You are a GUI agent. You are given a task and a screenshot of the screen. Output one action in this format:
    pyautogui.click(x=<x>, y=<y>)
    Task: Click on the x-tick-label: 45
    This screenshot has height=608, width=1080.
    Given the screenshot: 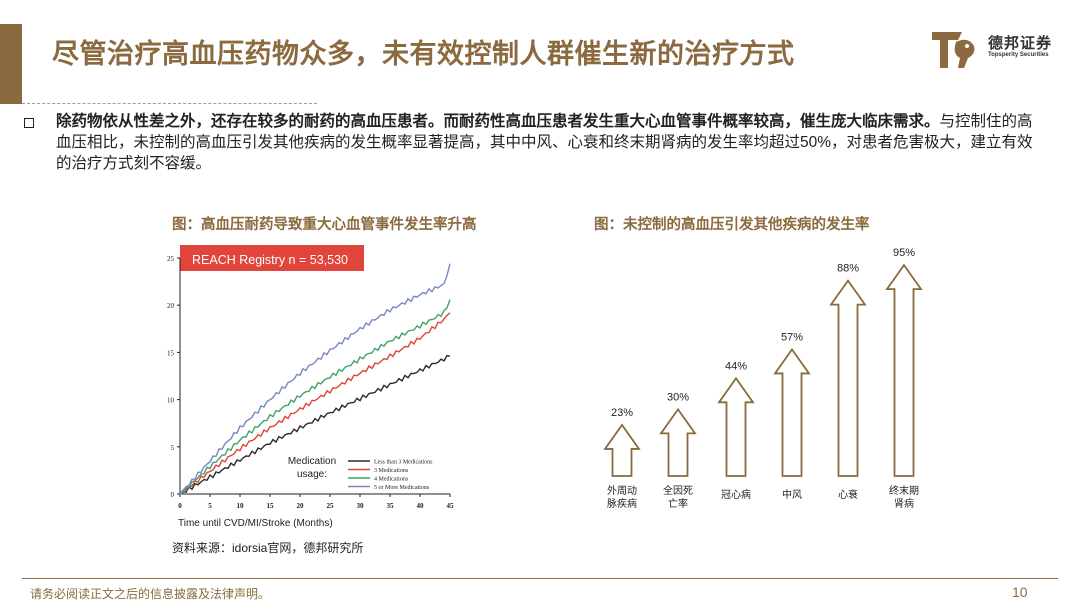 What is the action you would take?
    pyautogui.click(x=451, y=506)
    